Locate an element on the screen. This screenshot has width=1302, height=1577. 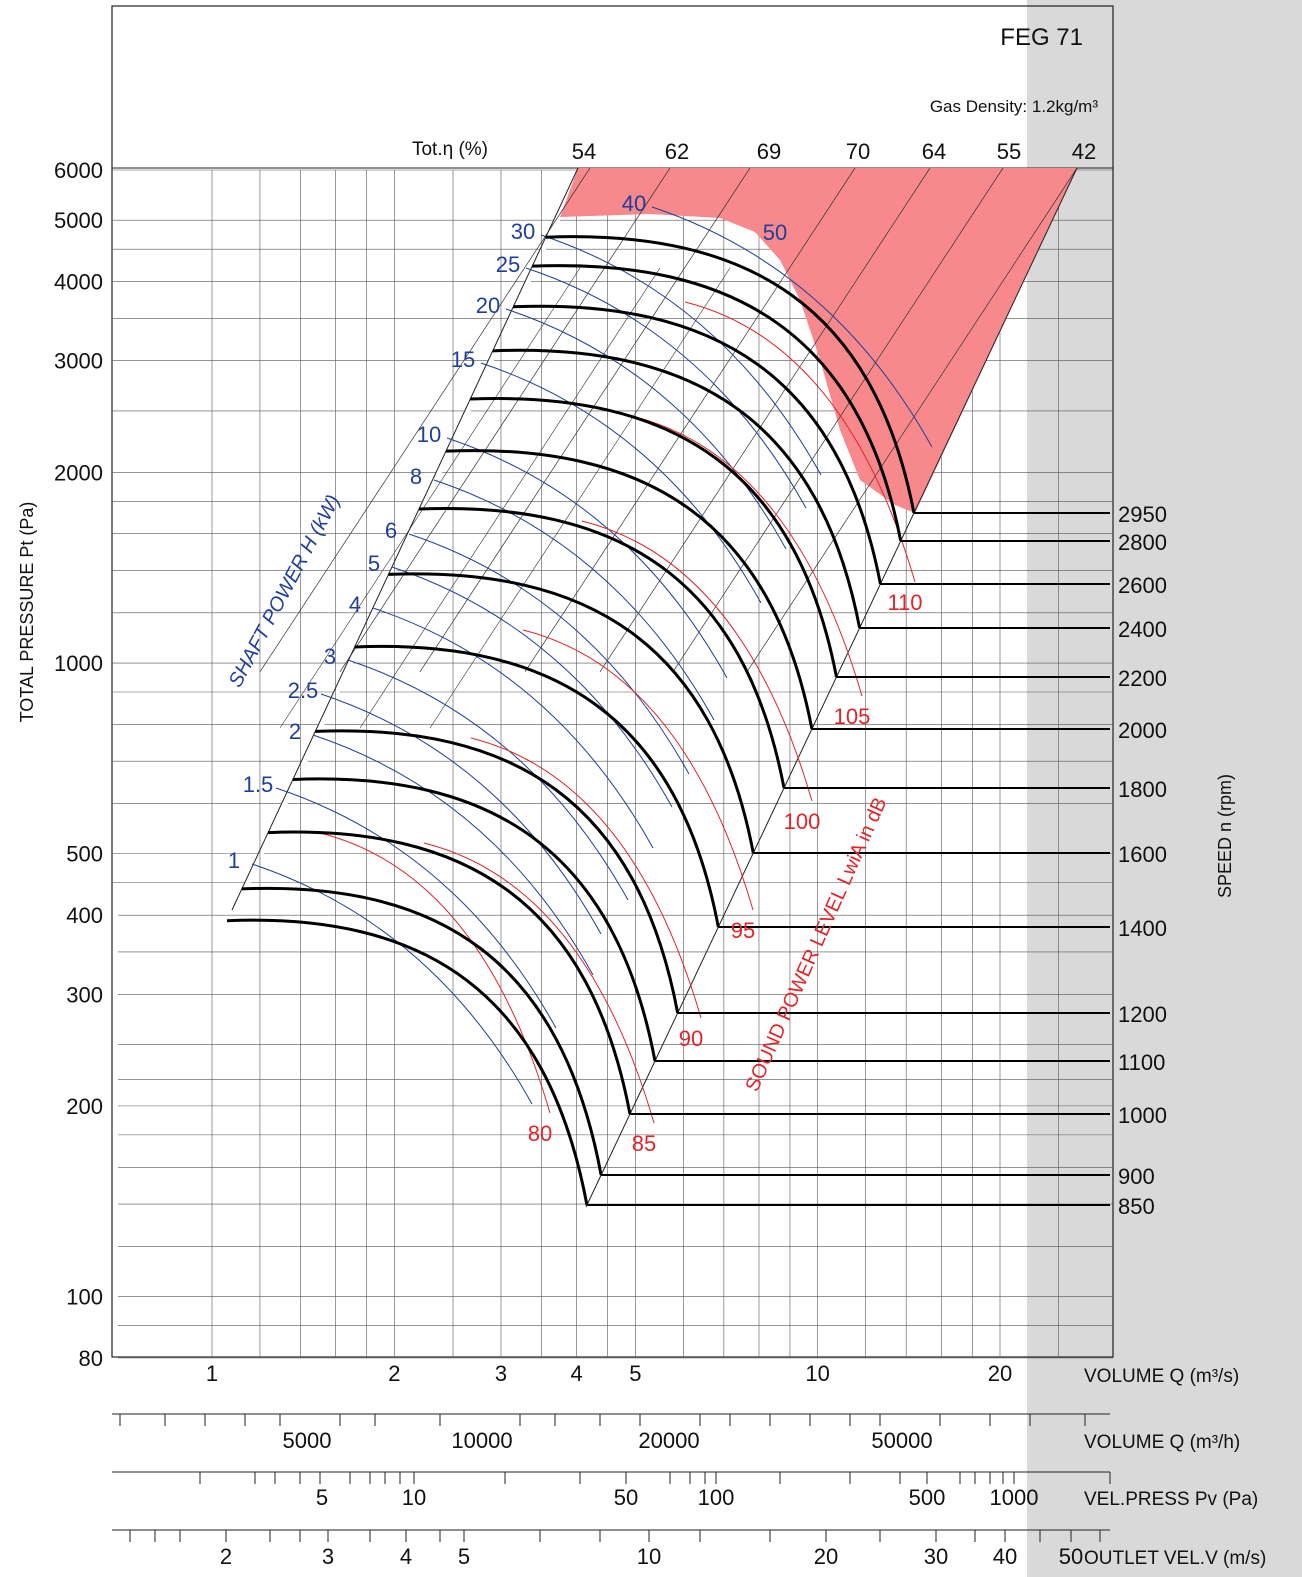
x-tick-label: 4 is located at coordinates (577, 1373).